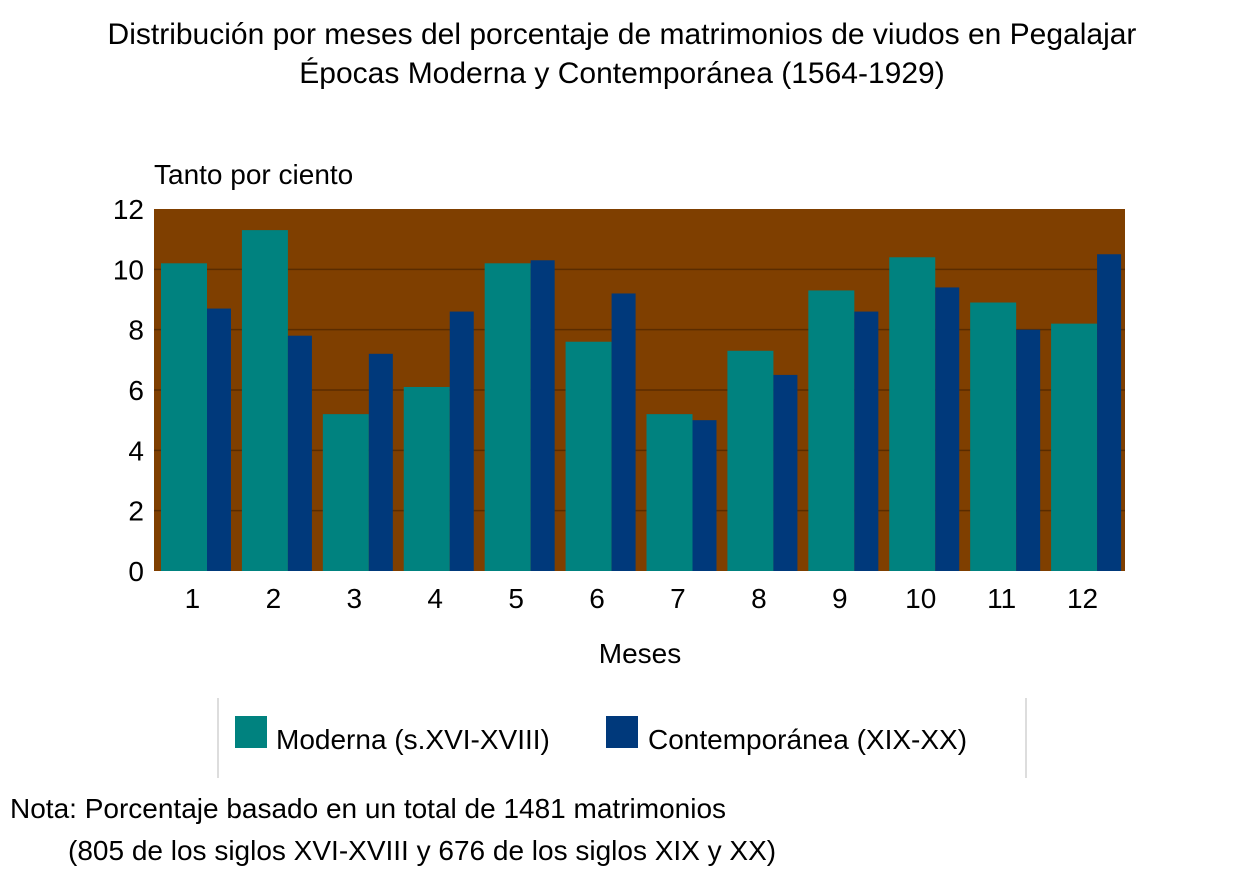 The image size is (1245, 880). I want to click on x-tick-label: 7, so click(678, 598).